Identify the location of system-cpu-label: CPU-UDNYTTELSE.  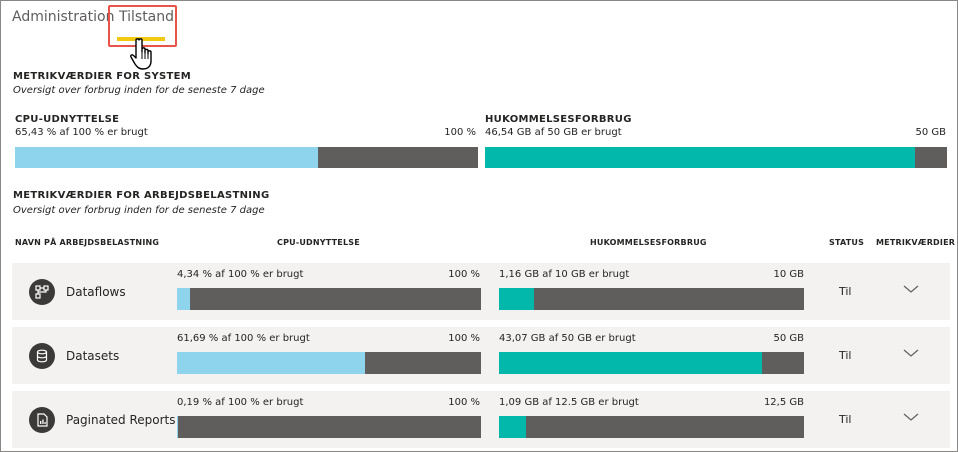
(67, 119).